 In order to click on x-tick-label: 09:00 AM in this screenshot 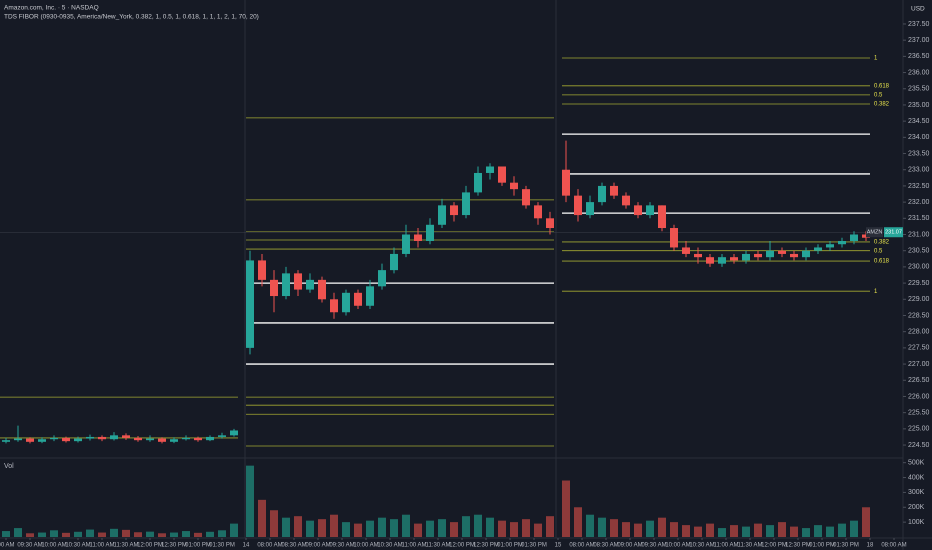, I will do `click(629, 546)`.